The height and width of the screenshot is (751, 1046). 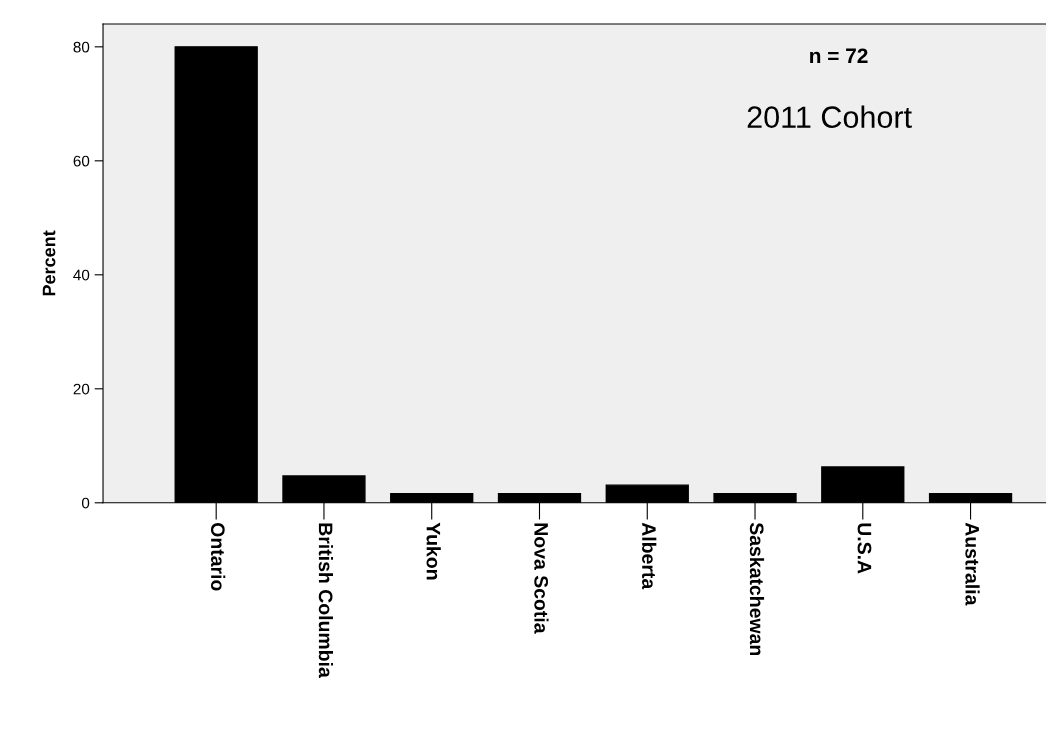 I want to click on x-tick-label: Nova Scotia, so click(x=541, y=578).